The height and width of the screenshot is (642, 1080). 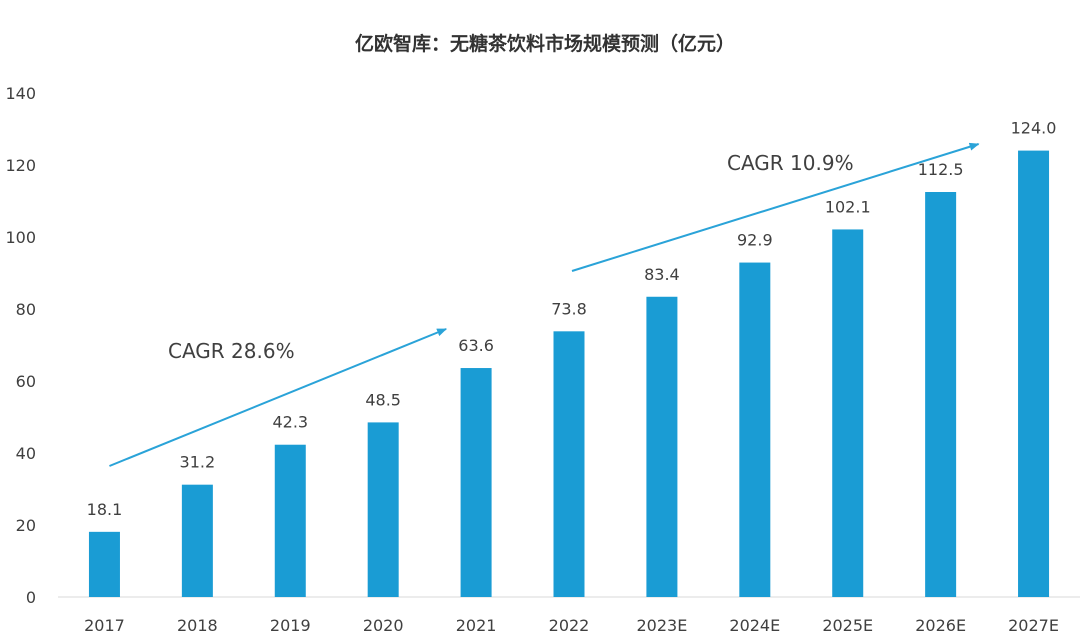 What do you see at coordinates (20, 93) in the screenshot?
I see `y-tick-label: 140` at bounding box center [20, 93].